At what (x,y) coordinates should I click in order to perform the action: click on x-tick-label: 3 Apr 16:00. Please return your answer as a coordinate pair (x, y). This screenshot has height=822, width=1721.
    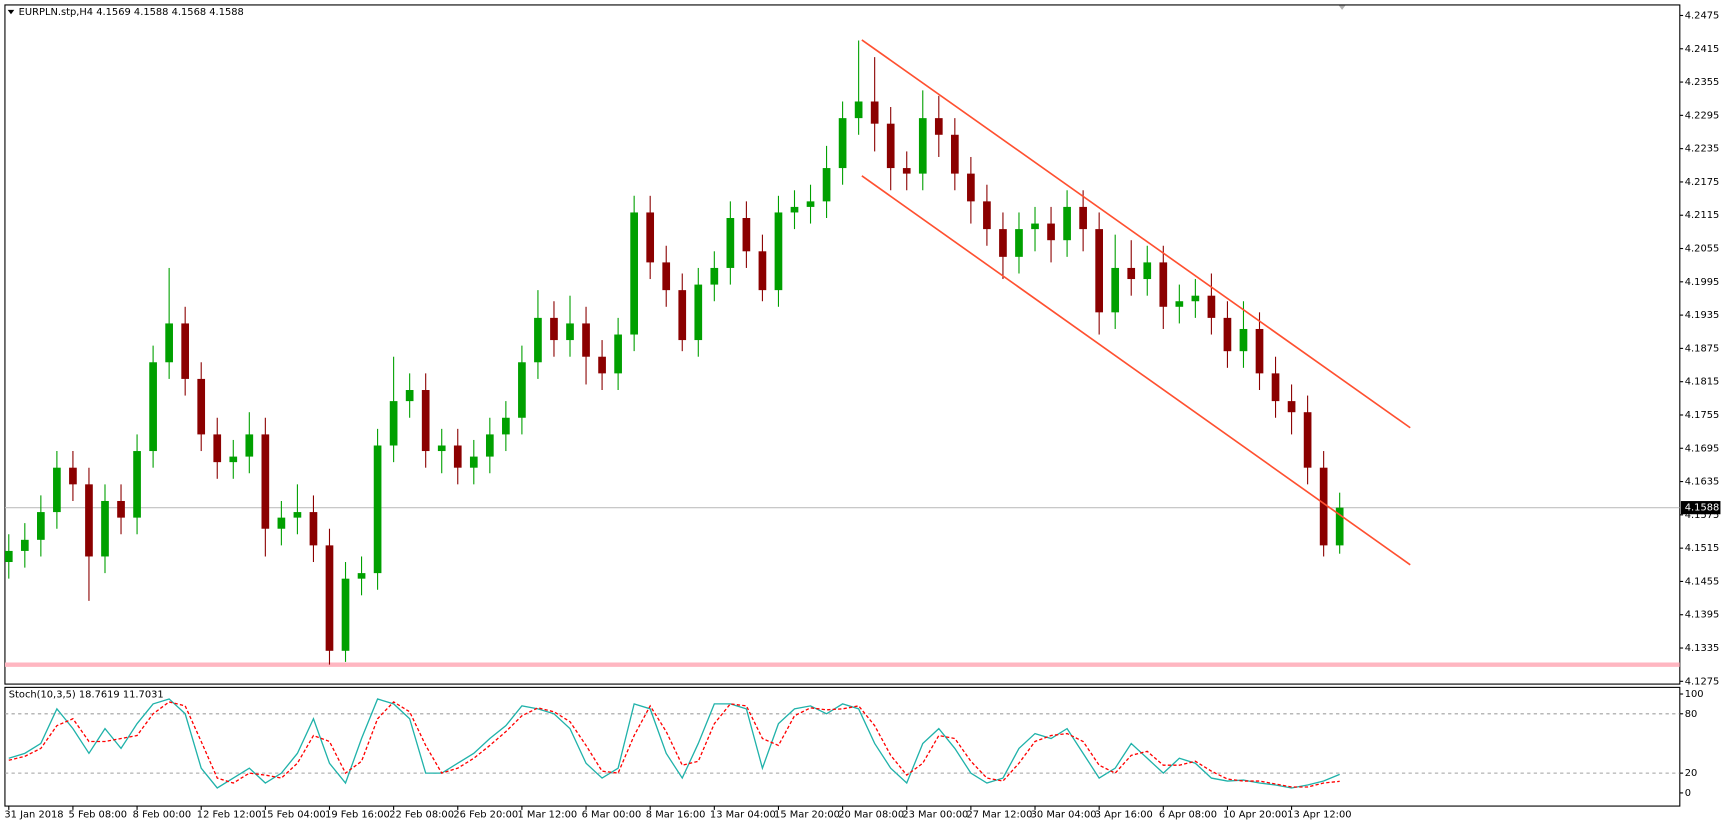
    Looking at the image, I should click on (1124, 814).